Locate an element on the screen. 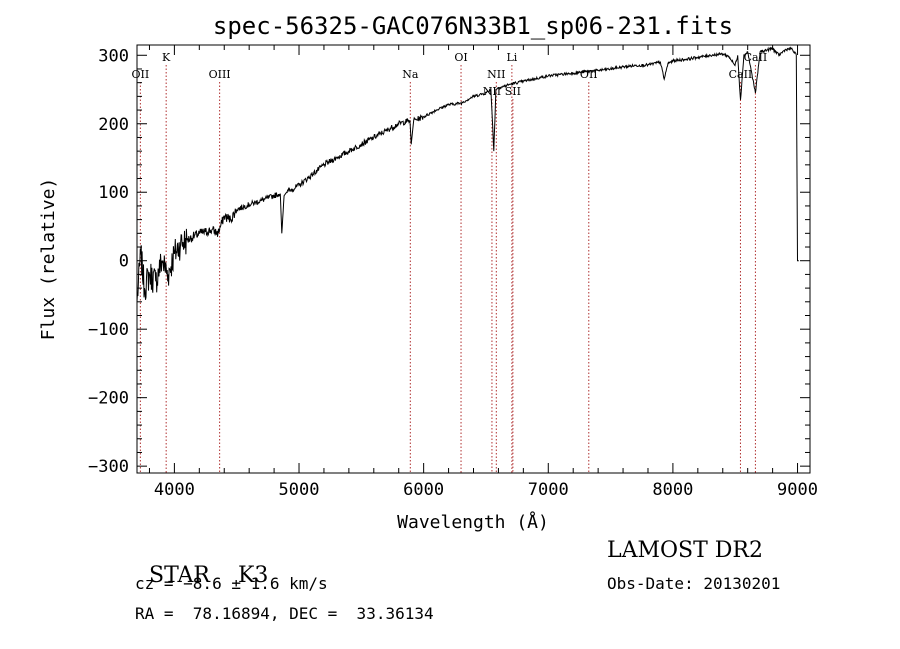 This screenshot has height=649, width=900. spectral-line-label-3: Na is located at coordinates (410, 74).